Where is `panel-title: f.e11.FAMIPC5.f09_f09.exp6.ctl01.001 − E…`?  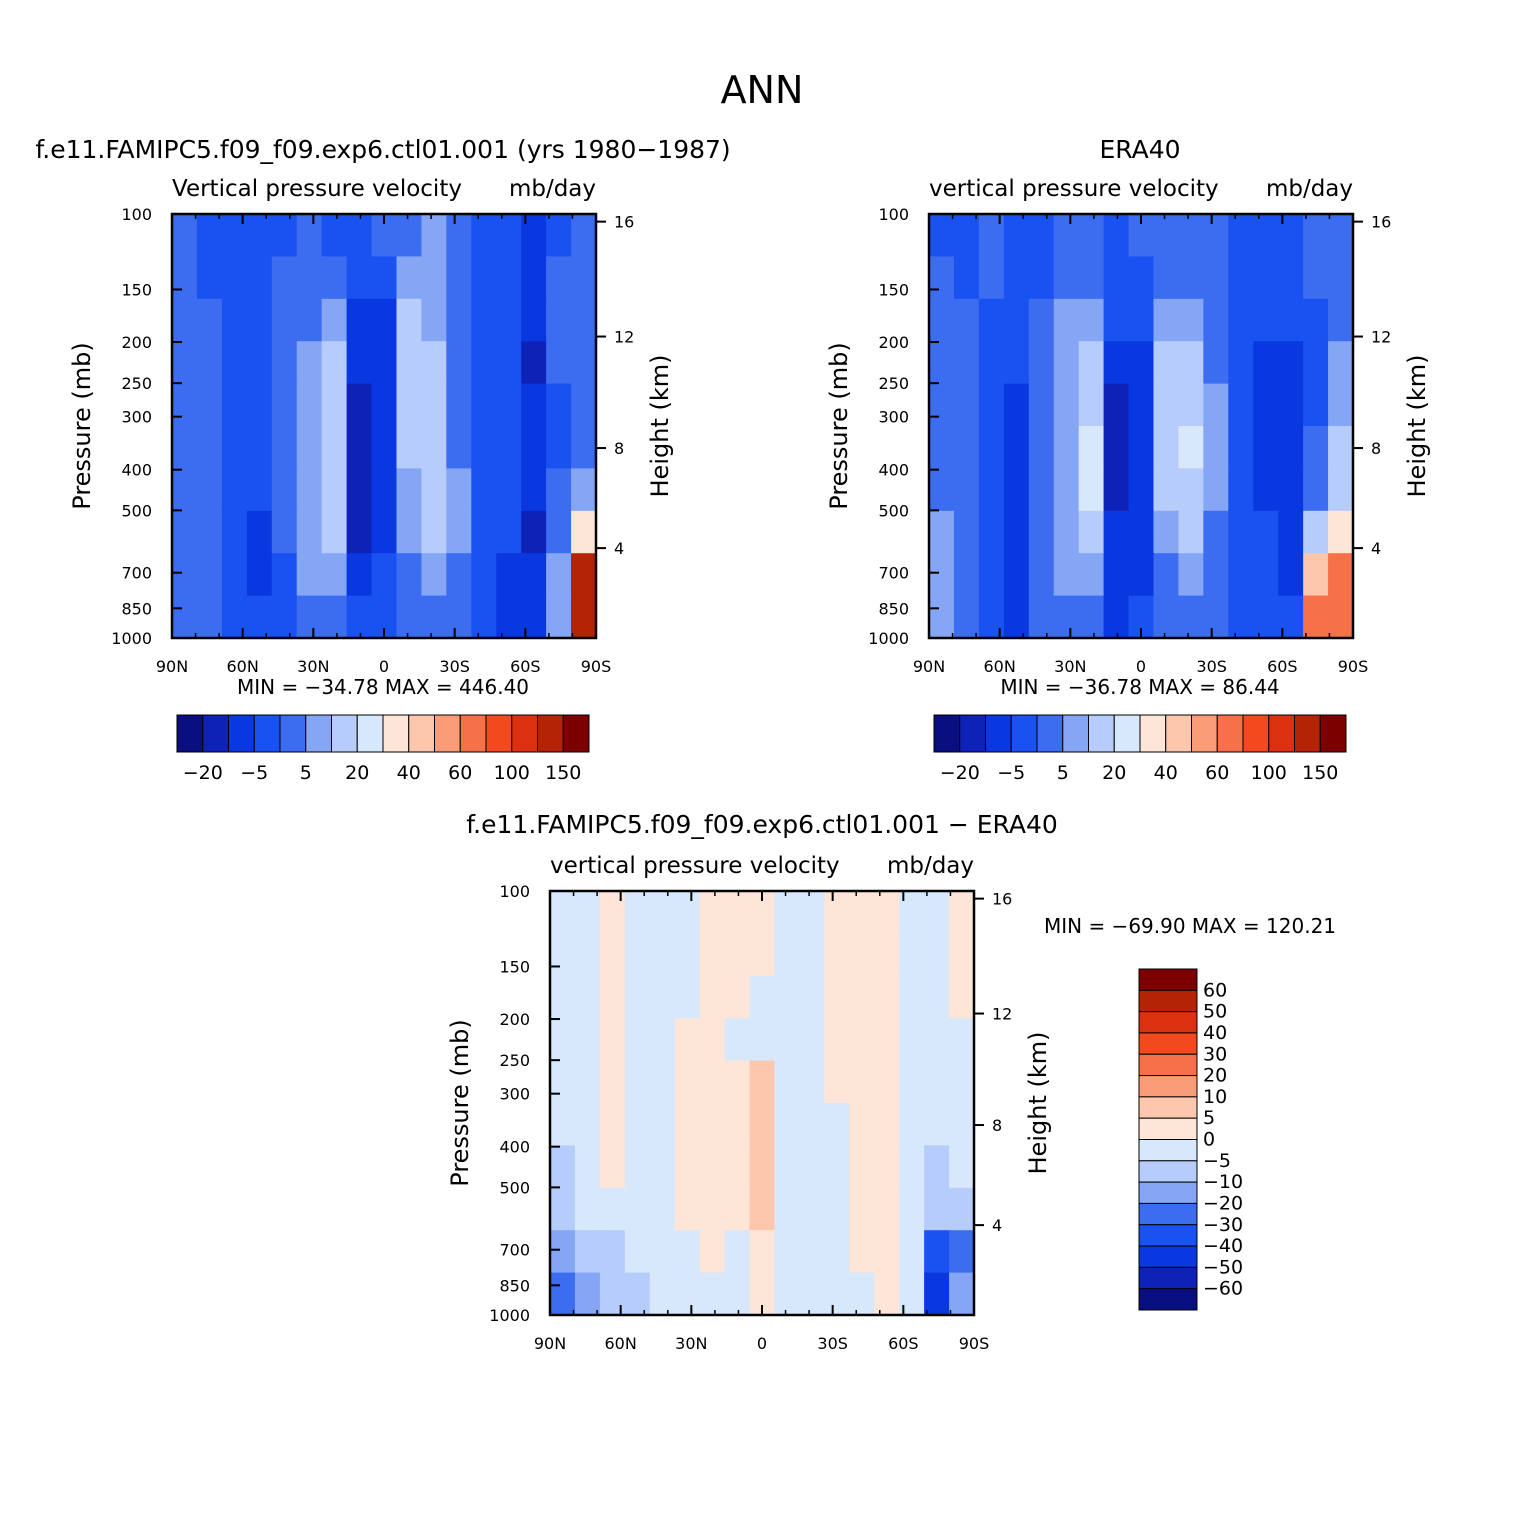
panel-title: f.e11.FAMIPC5.f09_f09.exp6.ctl01.001 − E… is located at coordinates (762, 824).